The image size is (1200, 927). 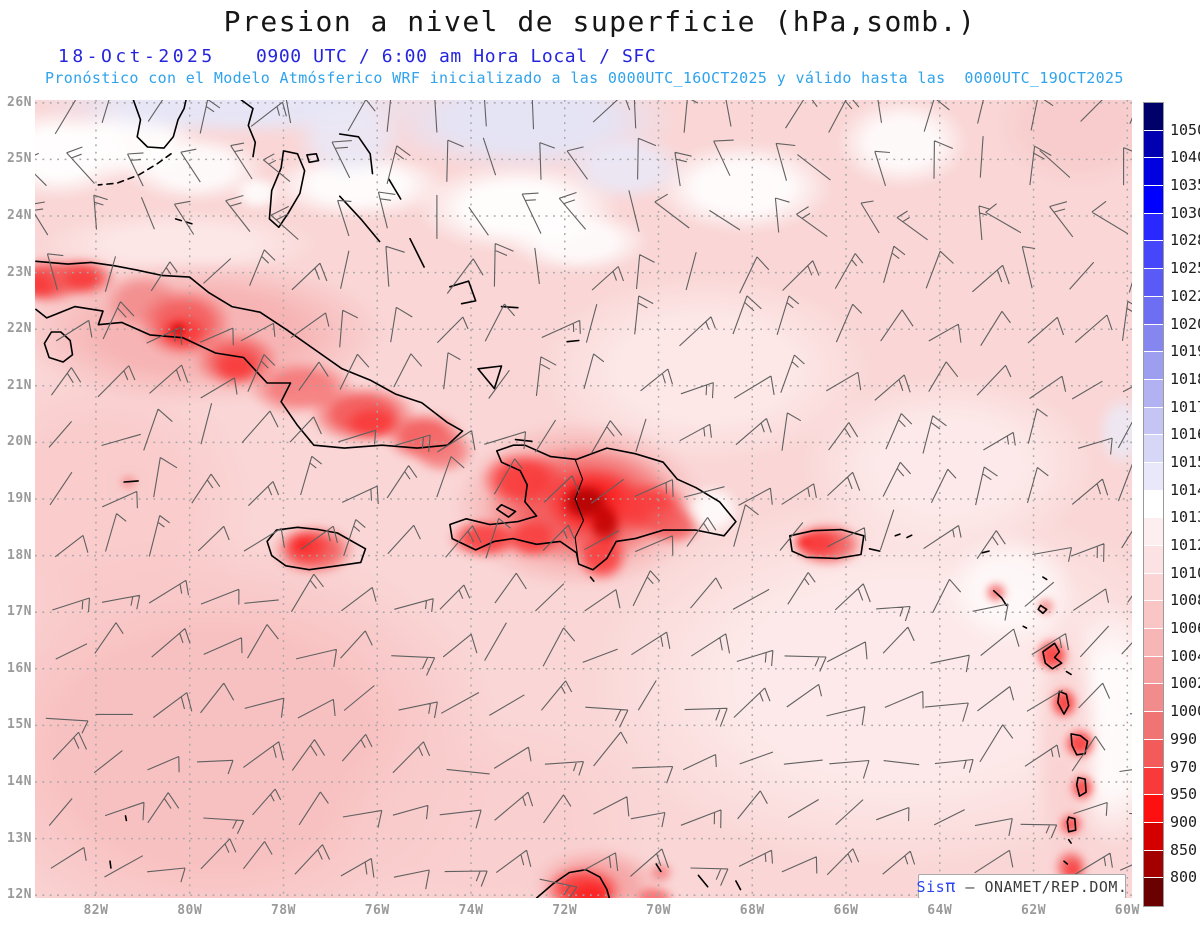 What do you see at coordinates (359, 219) in the screenshot?
I see `coastline-exuma-cays` at bounding box center [359, 219].